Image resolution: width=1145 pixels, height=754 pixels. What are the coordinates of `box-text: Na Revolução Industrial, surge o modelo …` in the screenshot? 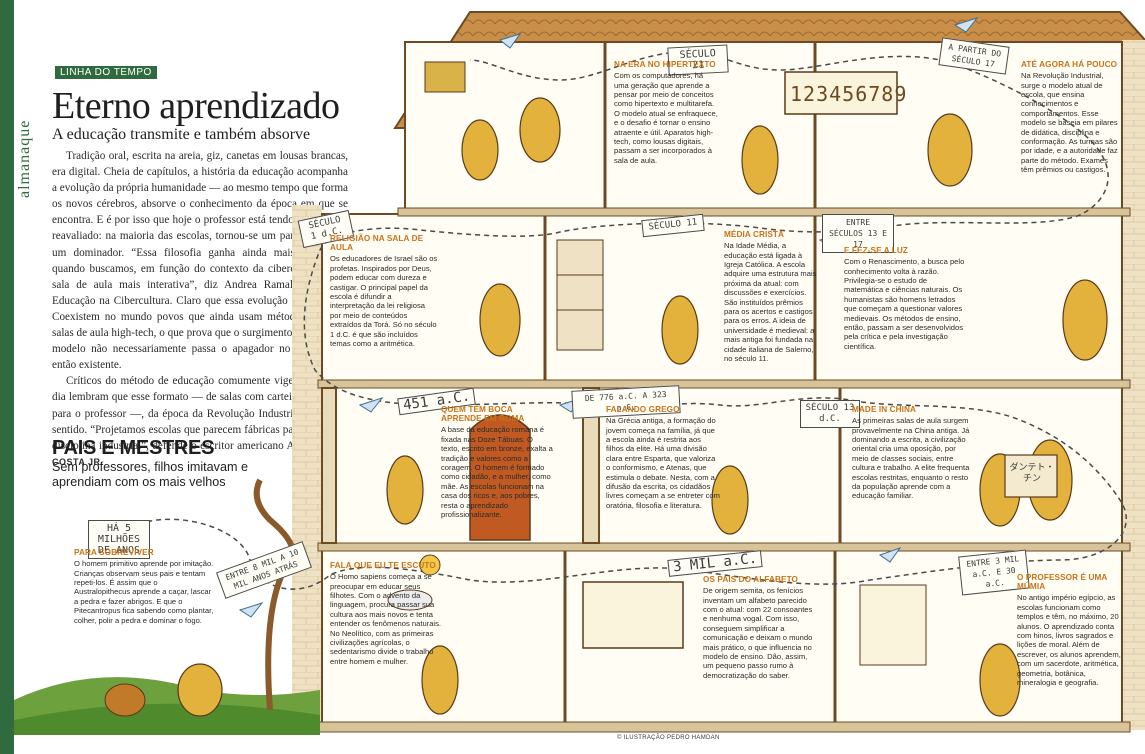 It's located at (1069, 123).